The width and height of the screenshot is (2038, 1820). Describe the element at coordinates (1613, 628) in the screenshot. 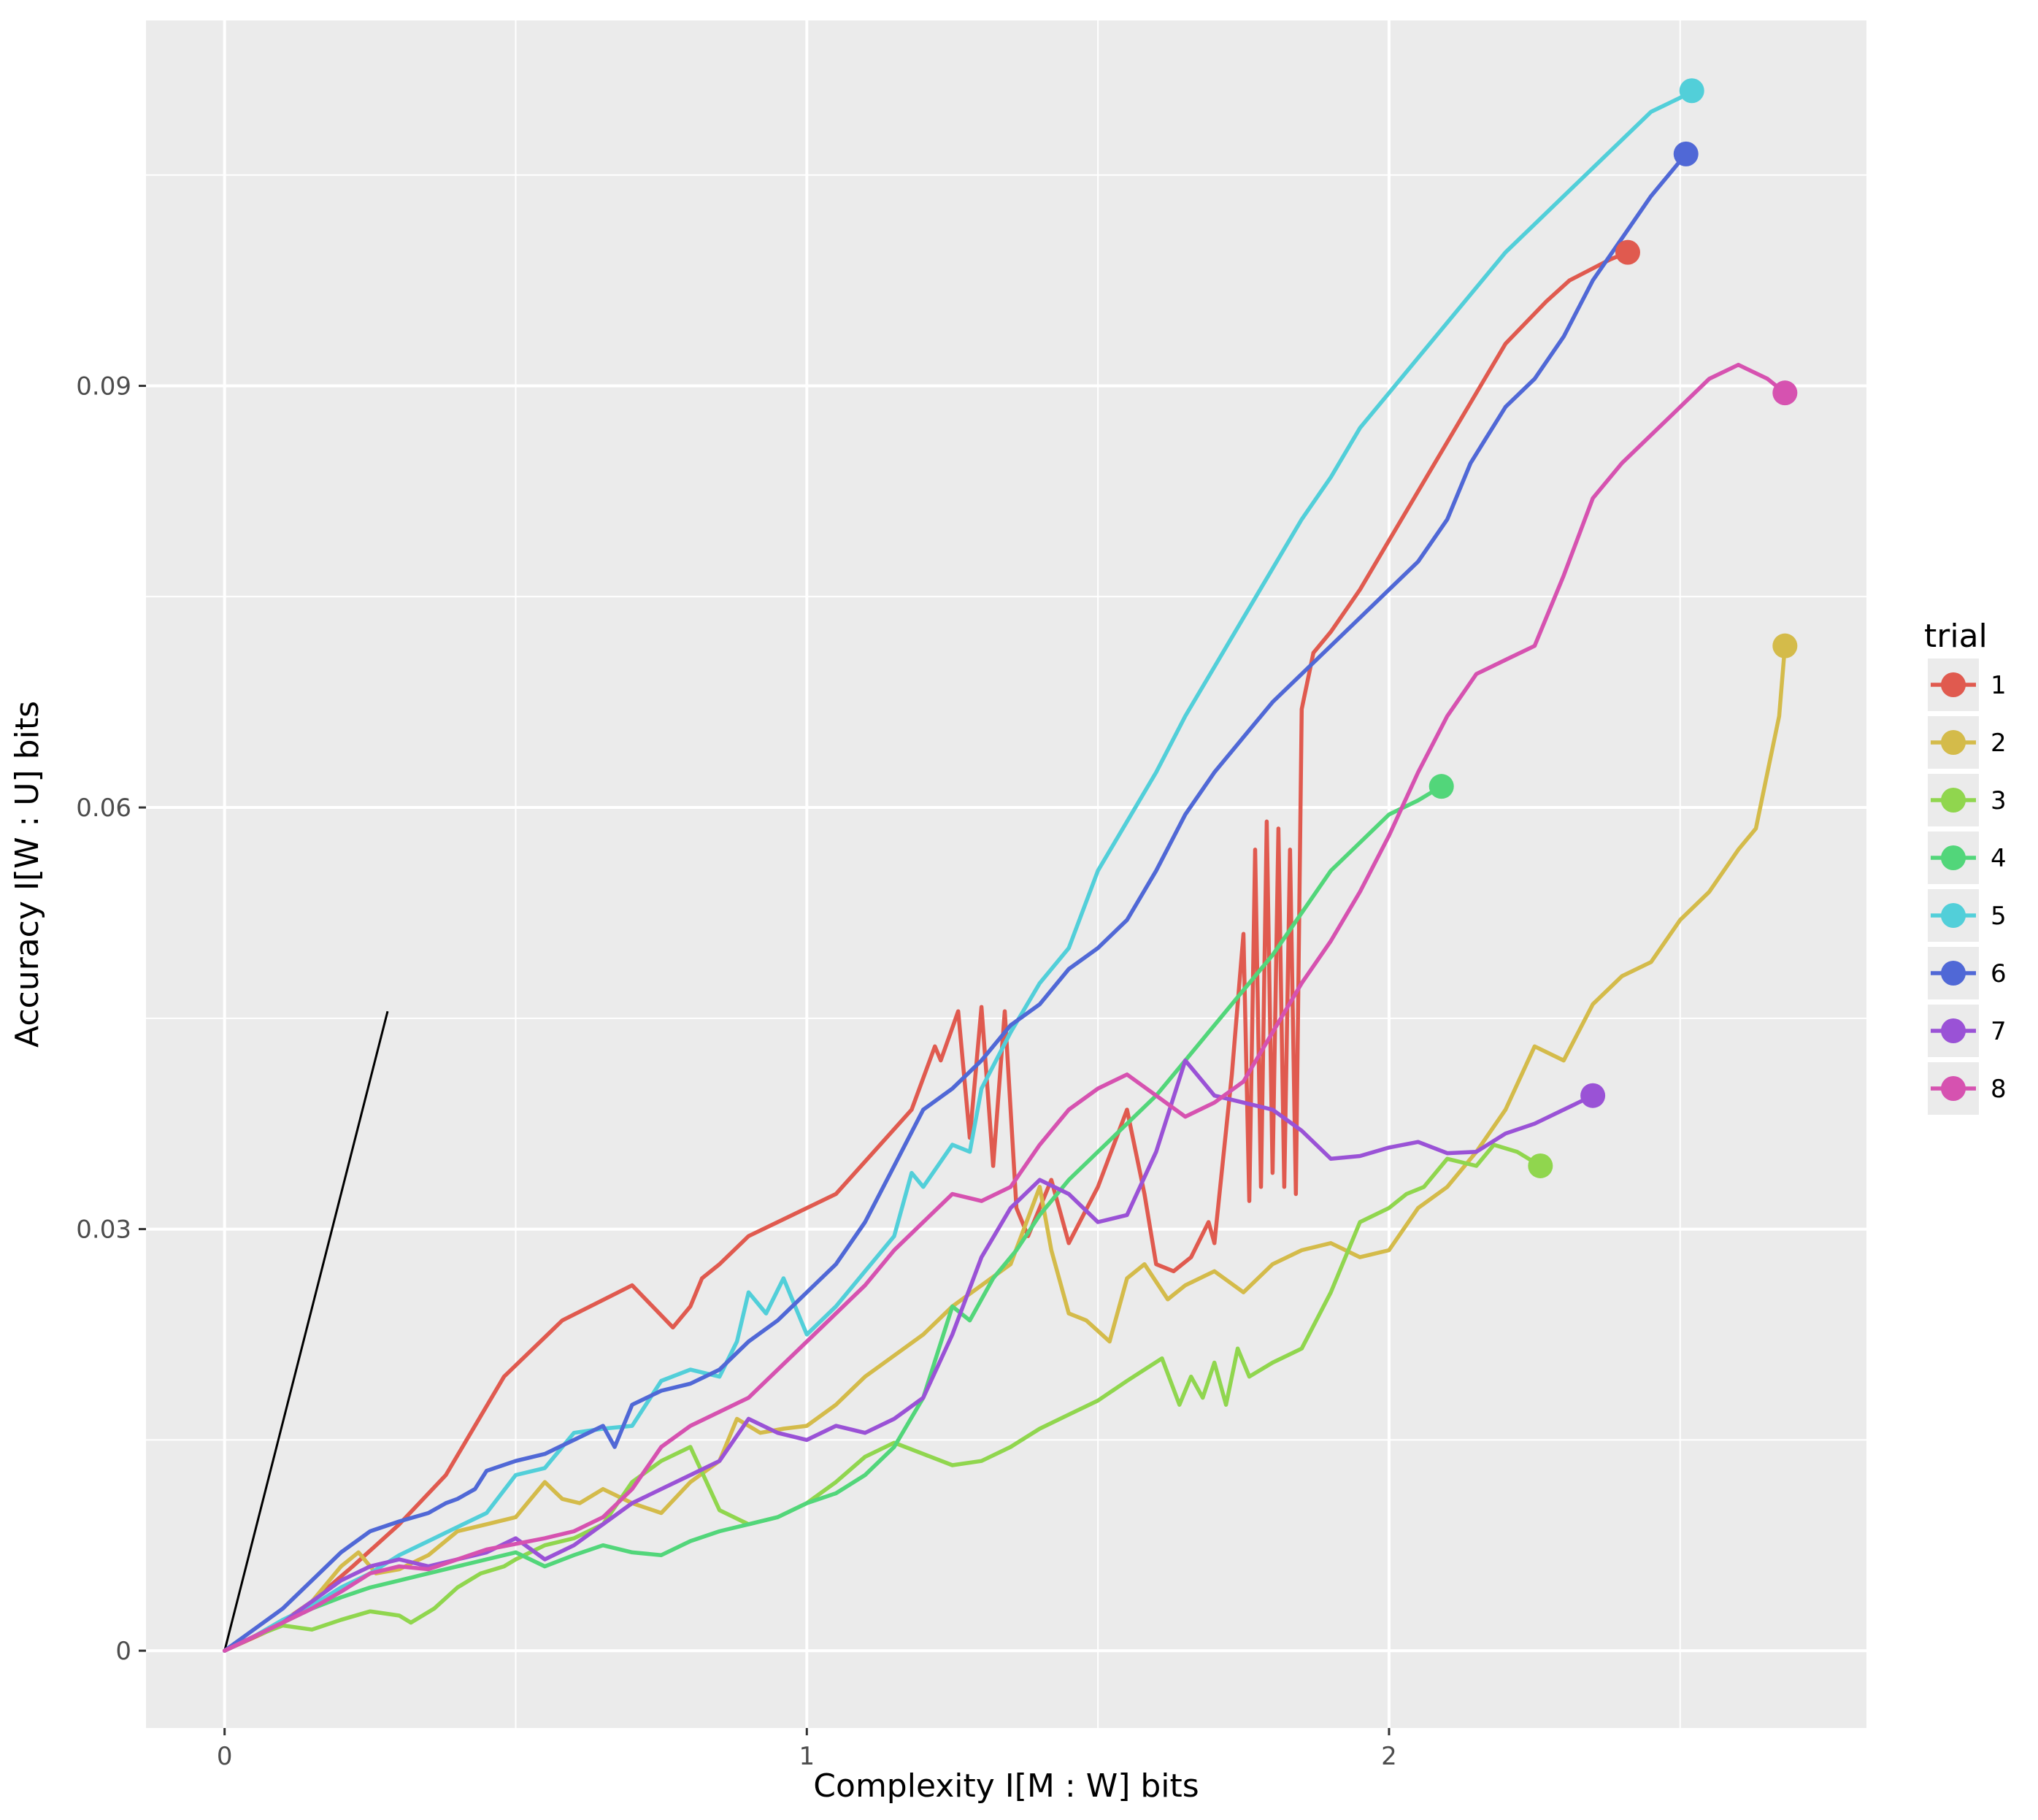

I see `series-endpoints` at that location.